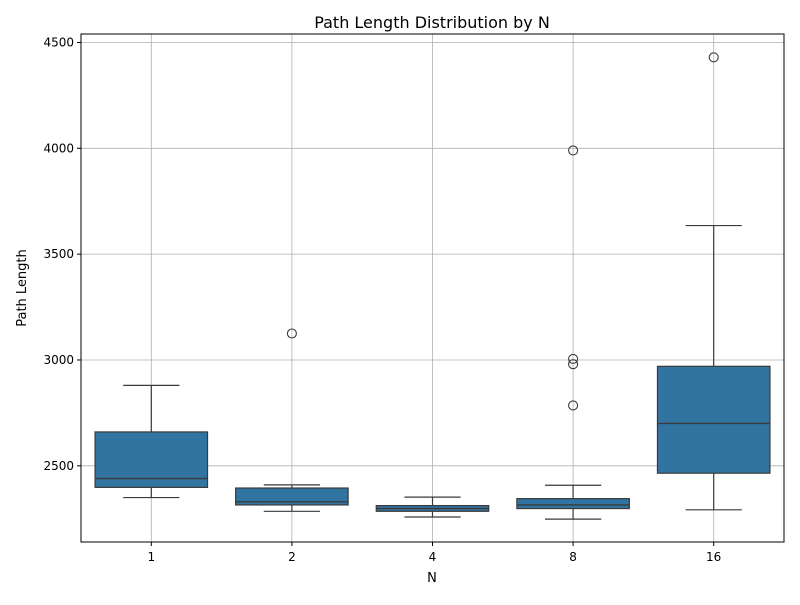 This screenshot has height=605, width=800. I want to click on x-axis-ticks: 1 2 4 8 16, so click(434, 553).